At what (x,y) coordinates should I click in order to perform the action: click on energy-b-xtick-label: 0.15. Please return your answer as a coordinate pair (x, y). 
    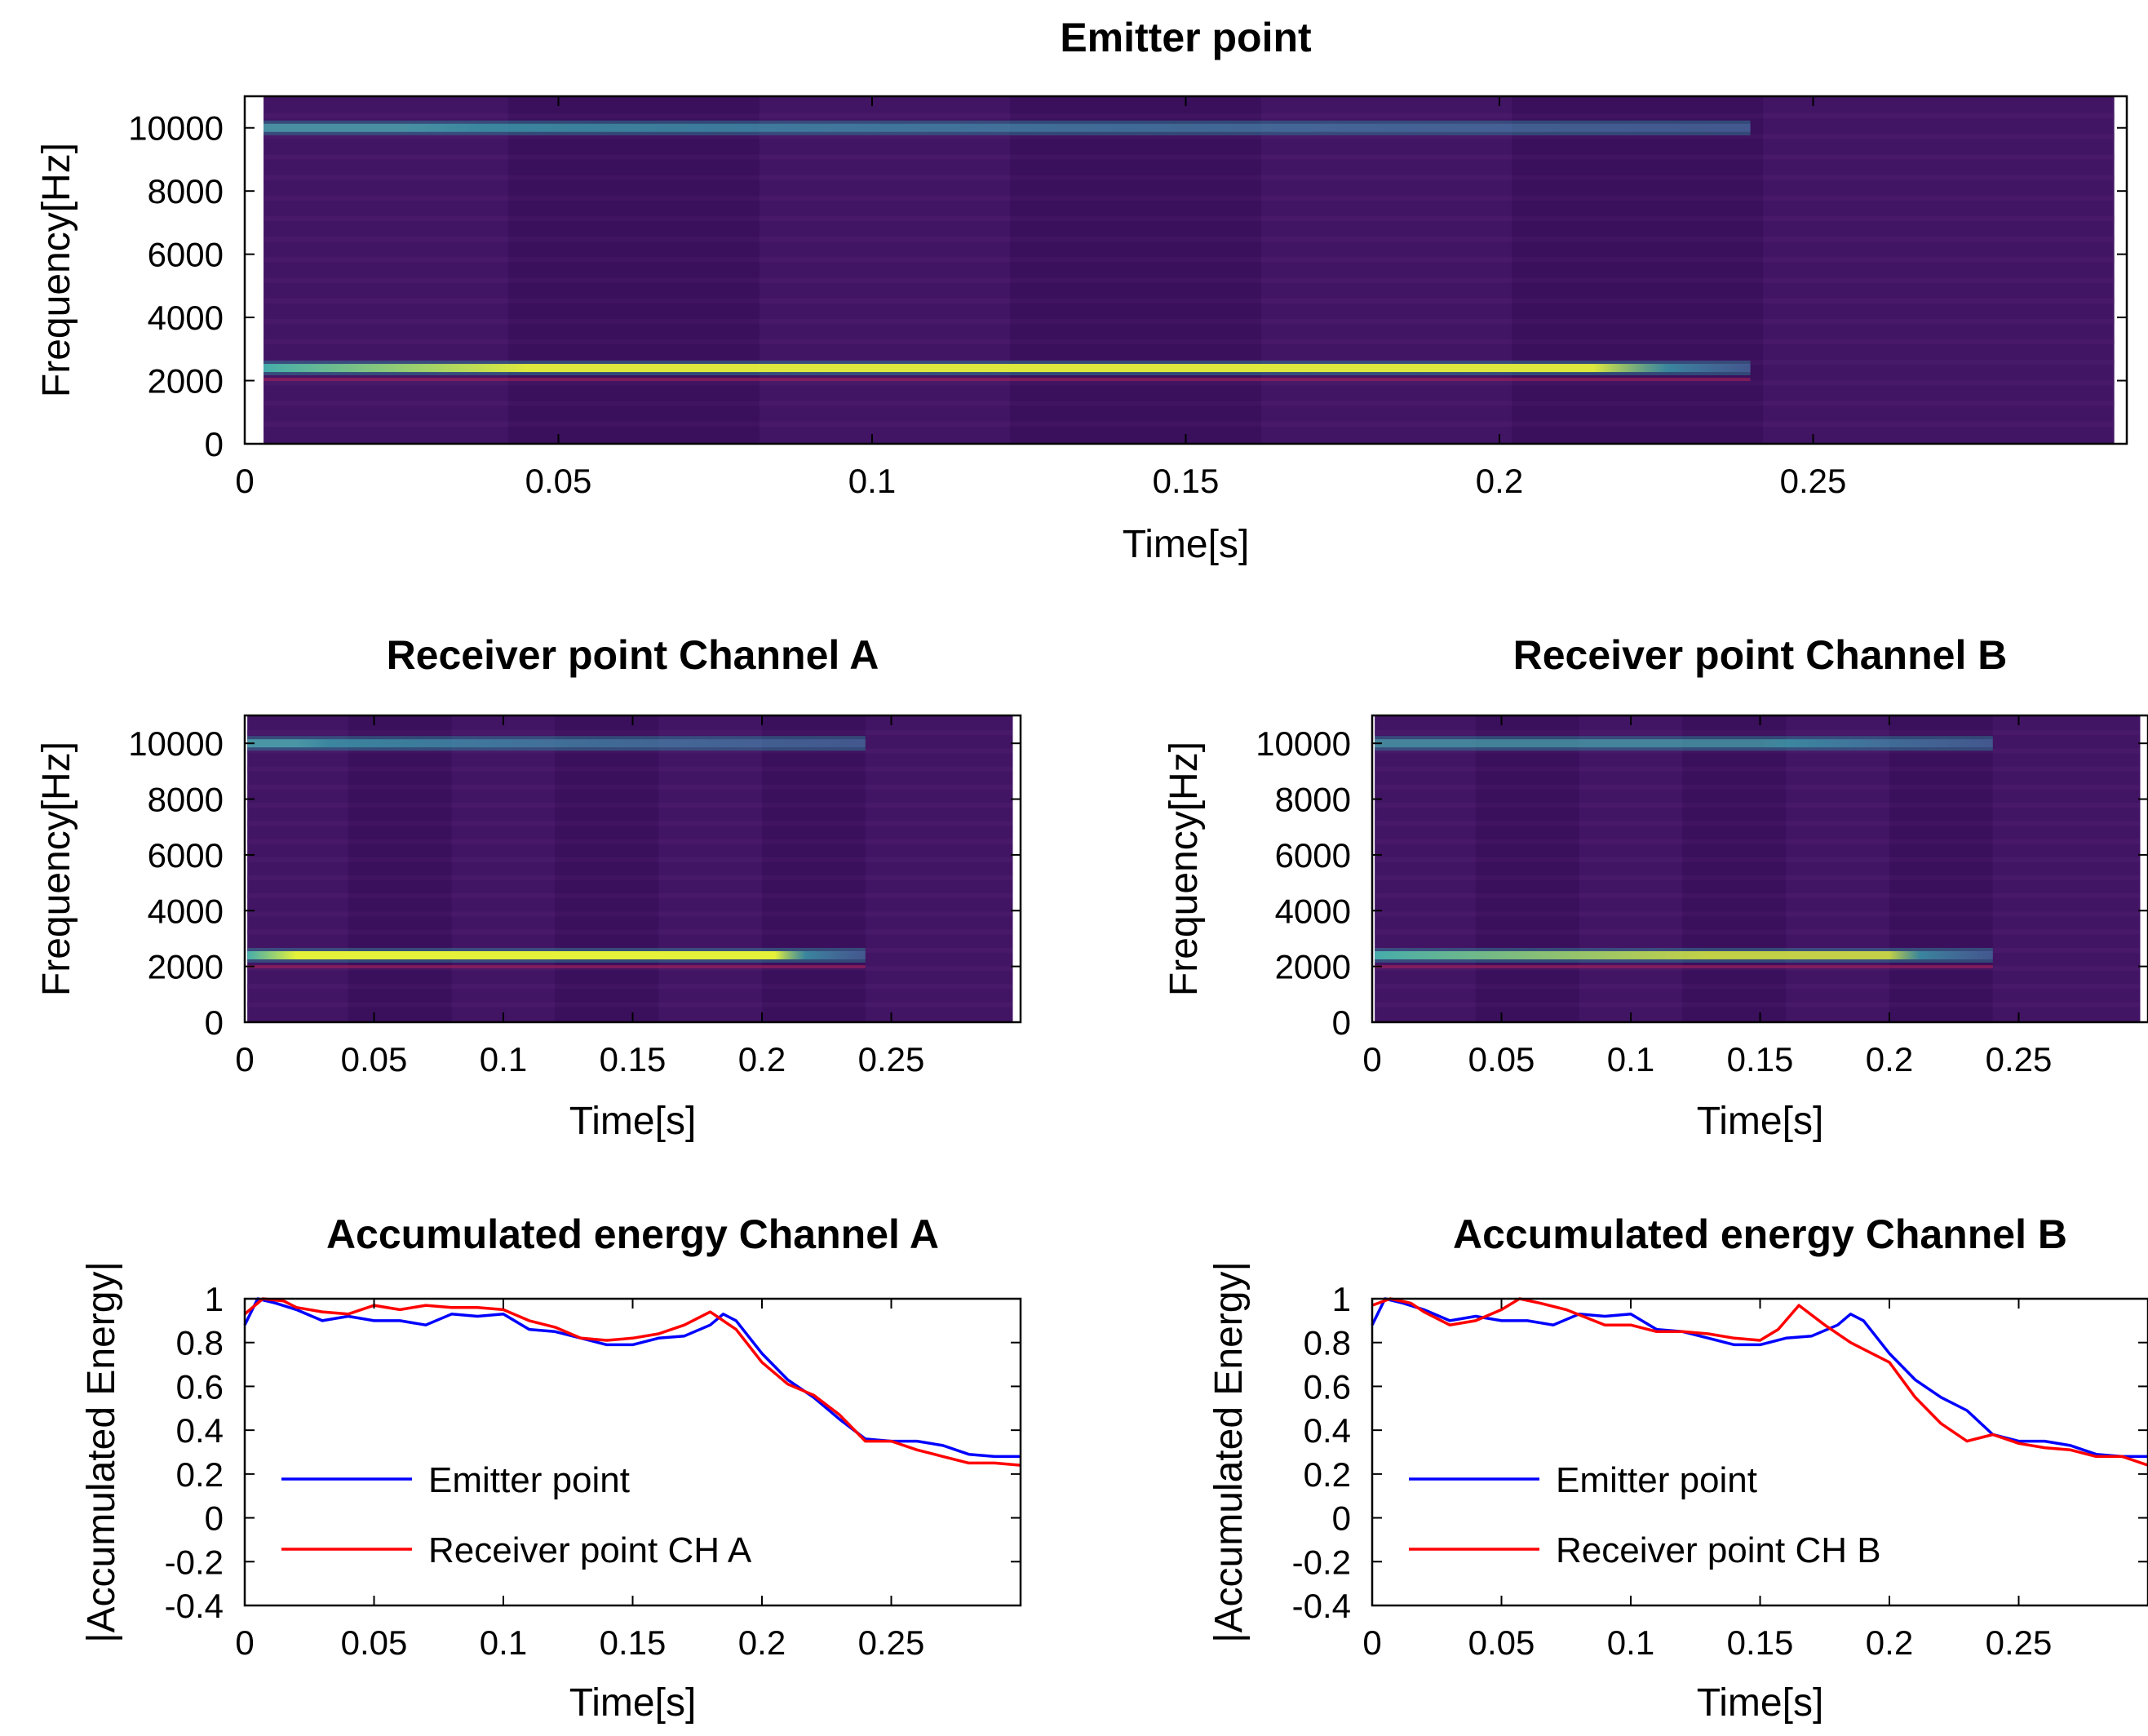
    Looking at the image, I should click on (1760, 1642).